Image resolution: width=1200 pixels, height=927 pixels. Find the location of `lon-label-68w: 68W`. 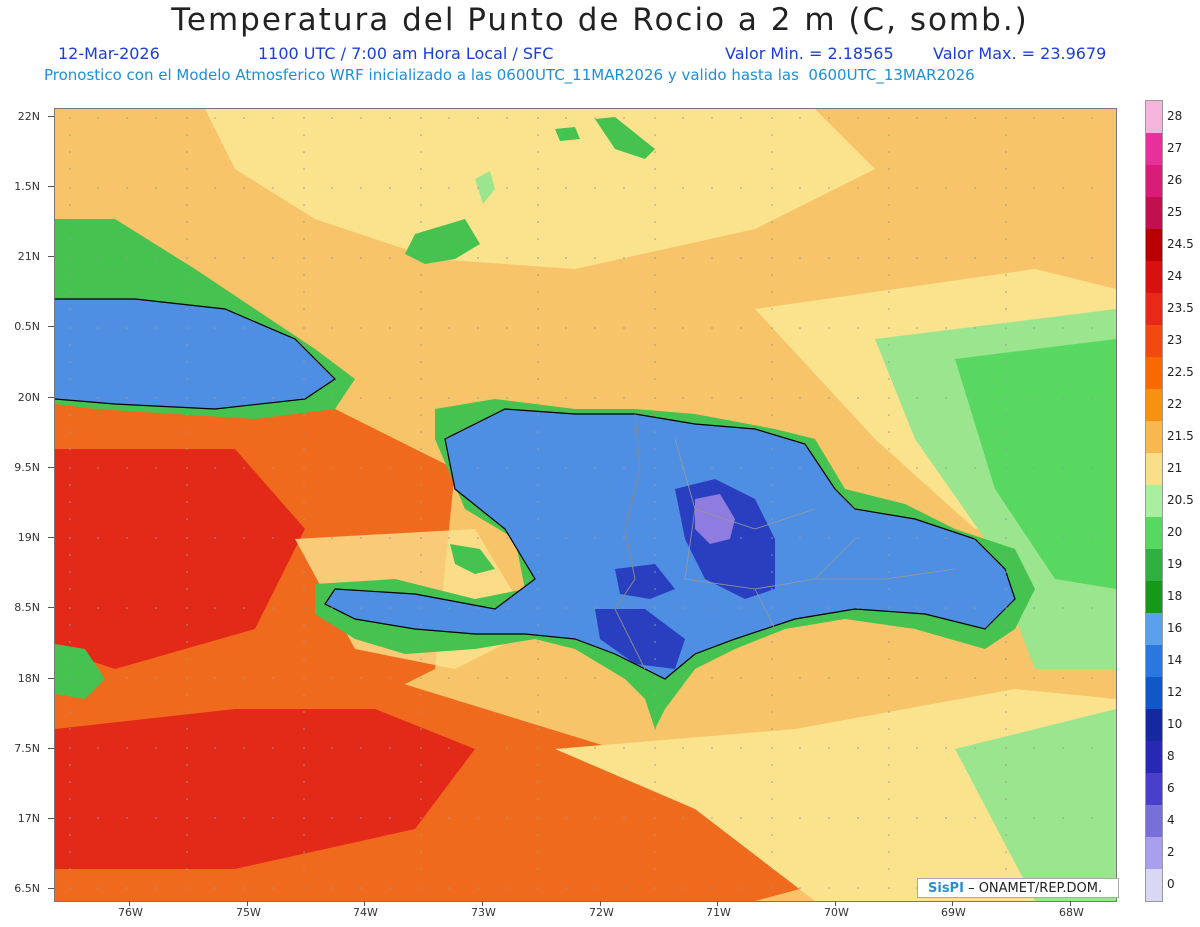

lon-label-68w: 68W is located at coordinates (1071, 912).